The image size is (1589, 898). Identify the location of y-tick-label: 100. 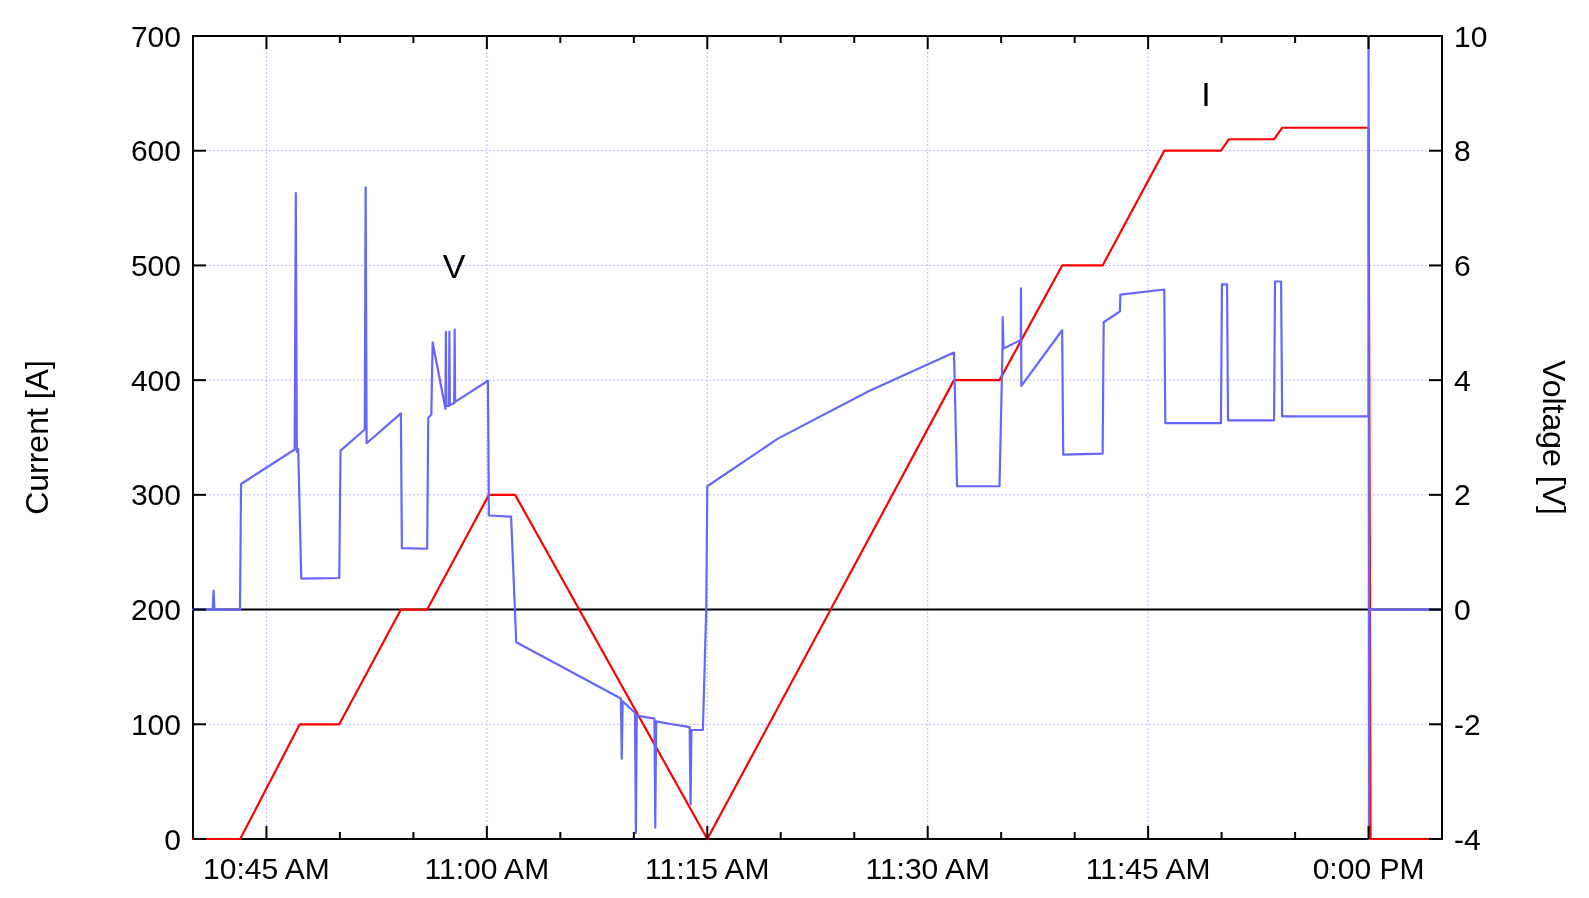
(155, 724).